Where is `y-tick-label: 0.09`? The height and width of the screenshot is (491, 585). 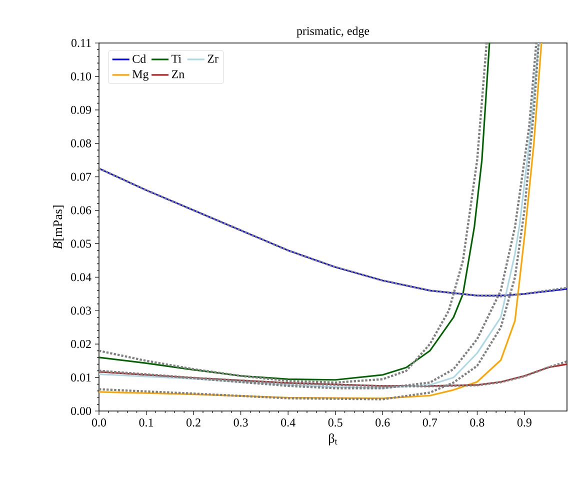 y-tick-label: 0.09 is located at coordinates (81, 110).